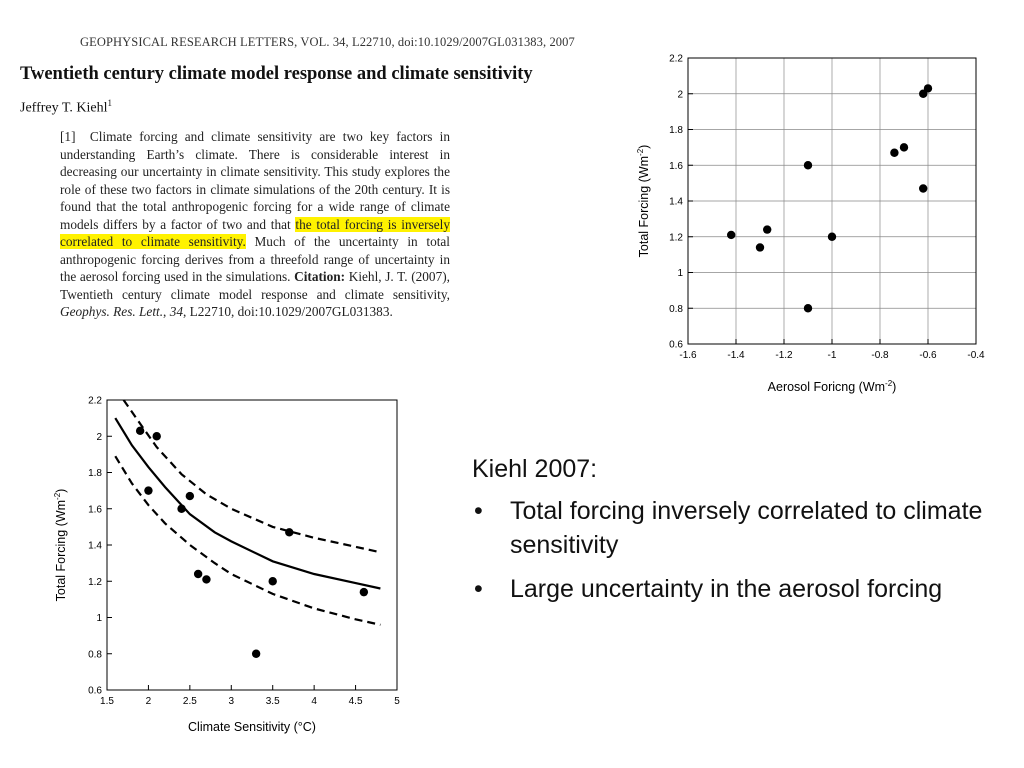  Describe the element at coordinates (57, 496) in the screenshot. I see `sensitivity-y-label-sup: -2` at that location.